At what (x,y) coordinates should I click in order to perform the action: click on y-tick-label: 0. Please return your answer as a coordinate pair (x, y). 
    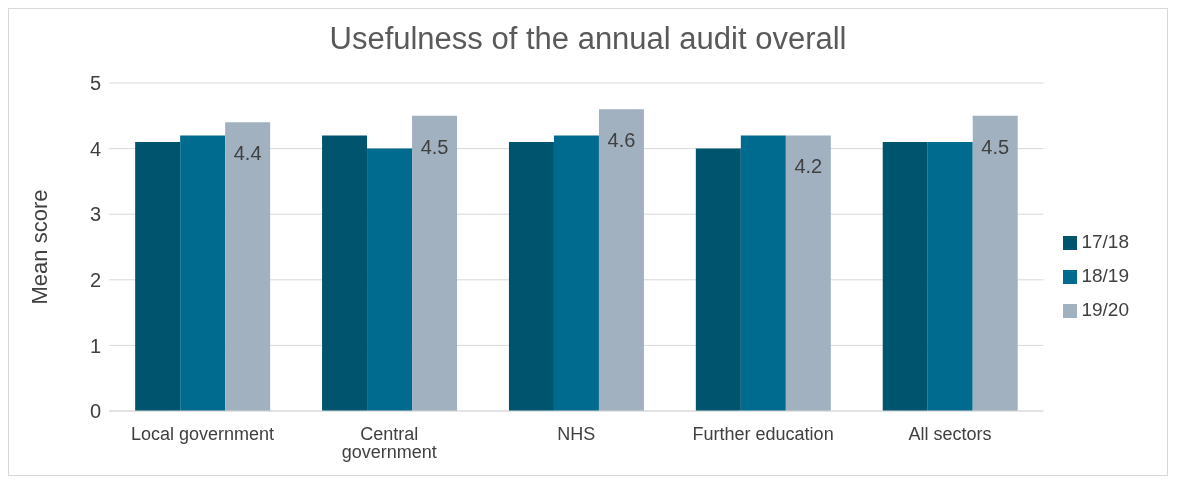
    Looking at the image, I should click on (95, 411).